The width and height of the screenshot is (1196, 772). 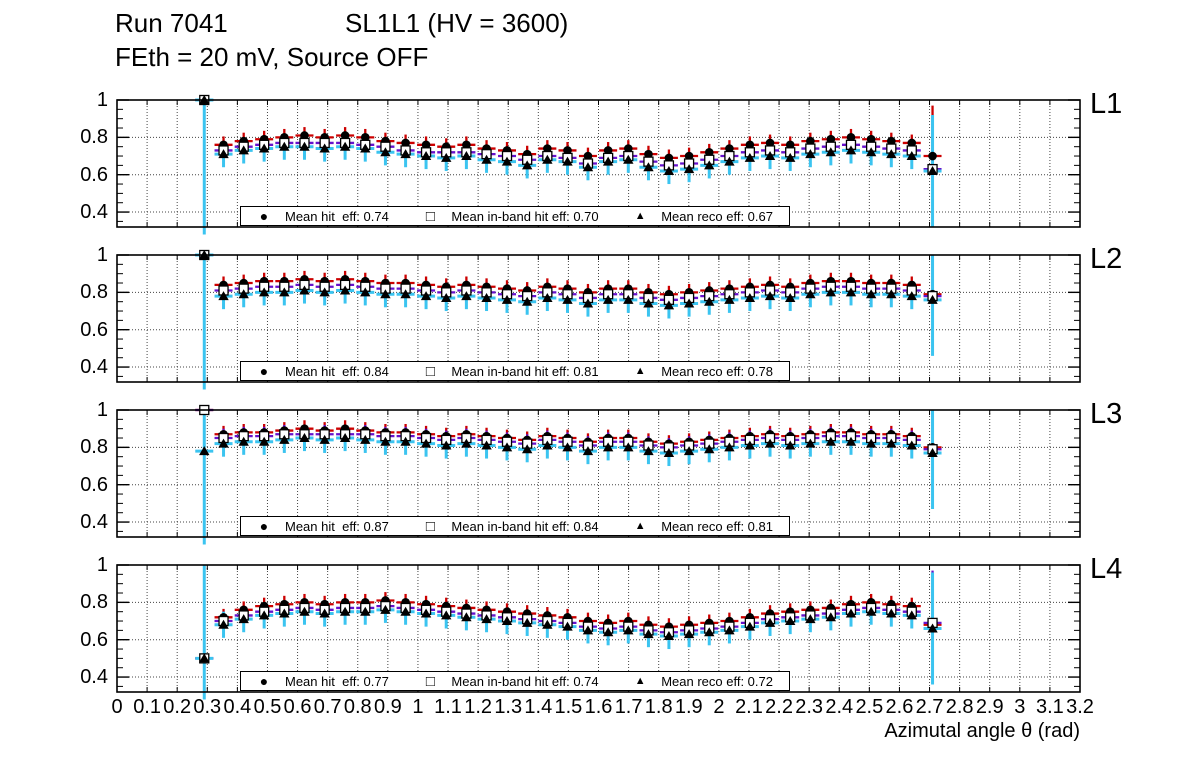 I want to click on x-axis-tick-label: 2.7, so click(x=929, y=707).